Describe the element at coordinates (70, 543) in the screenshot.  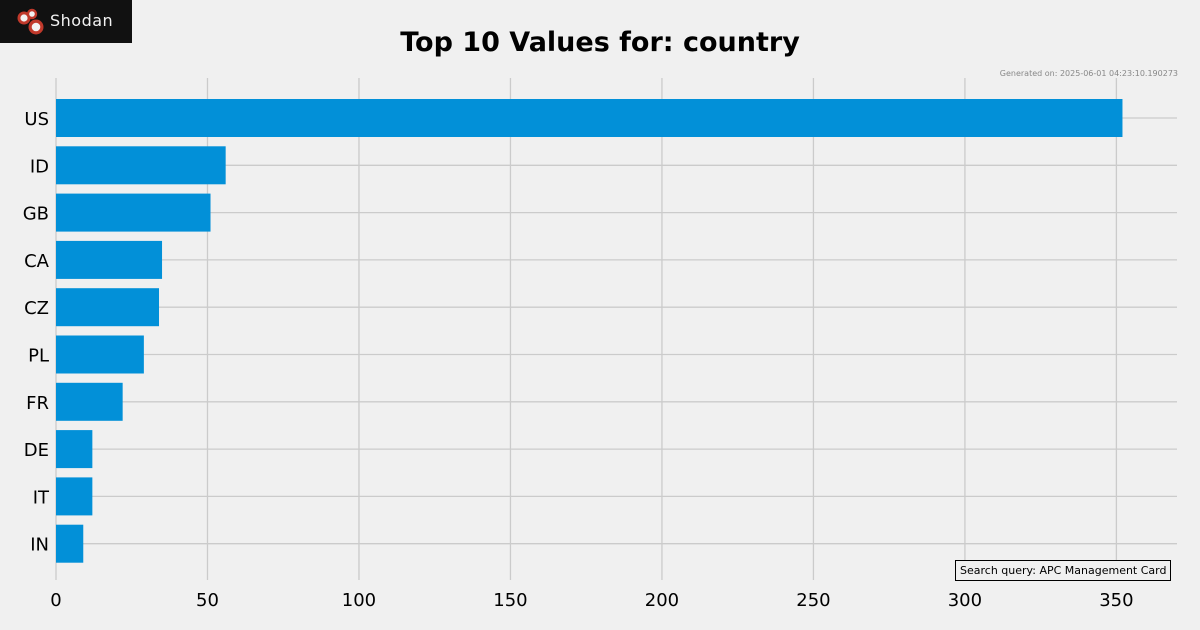
I see `bar-in` at that location.